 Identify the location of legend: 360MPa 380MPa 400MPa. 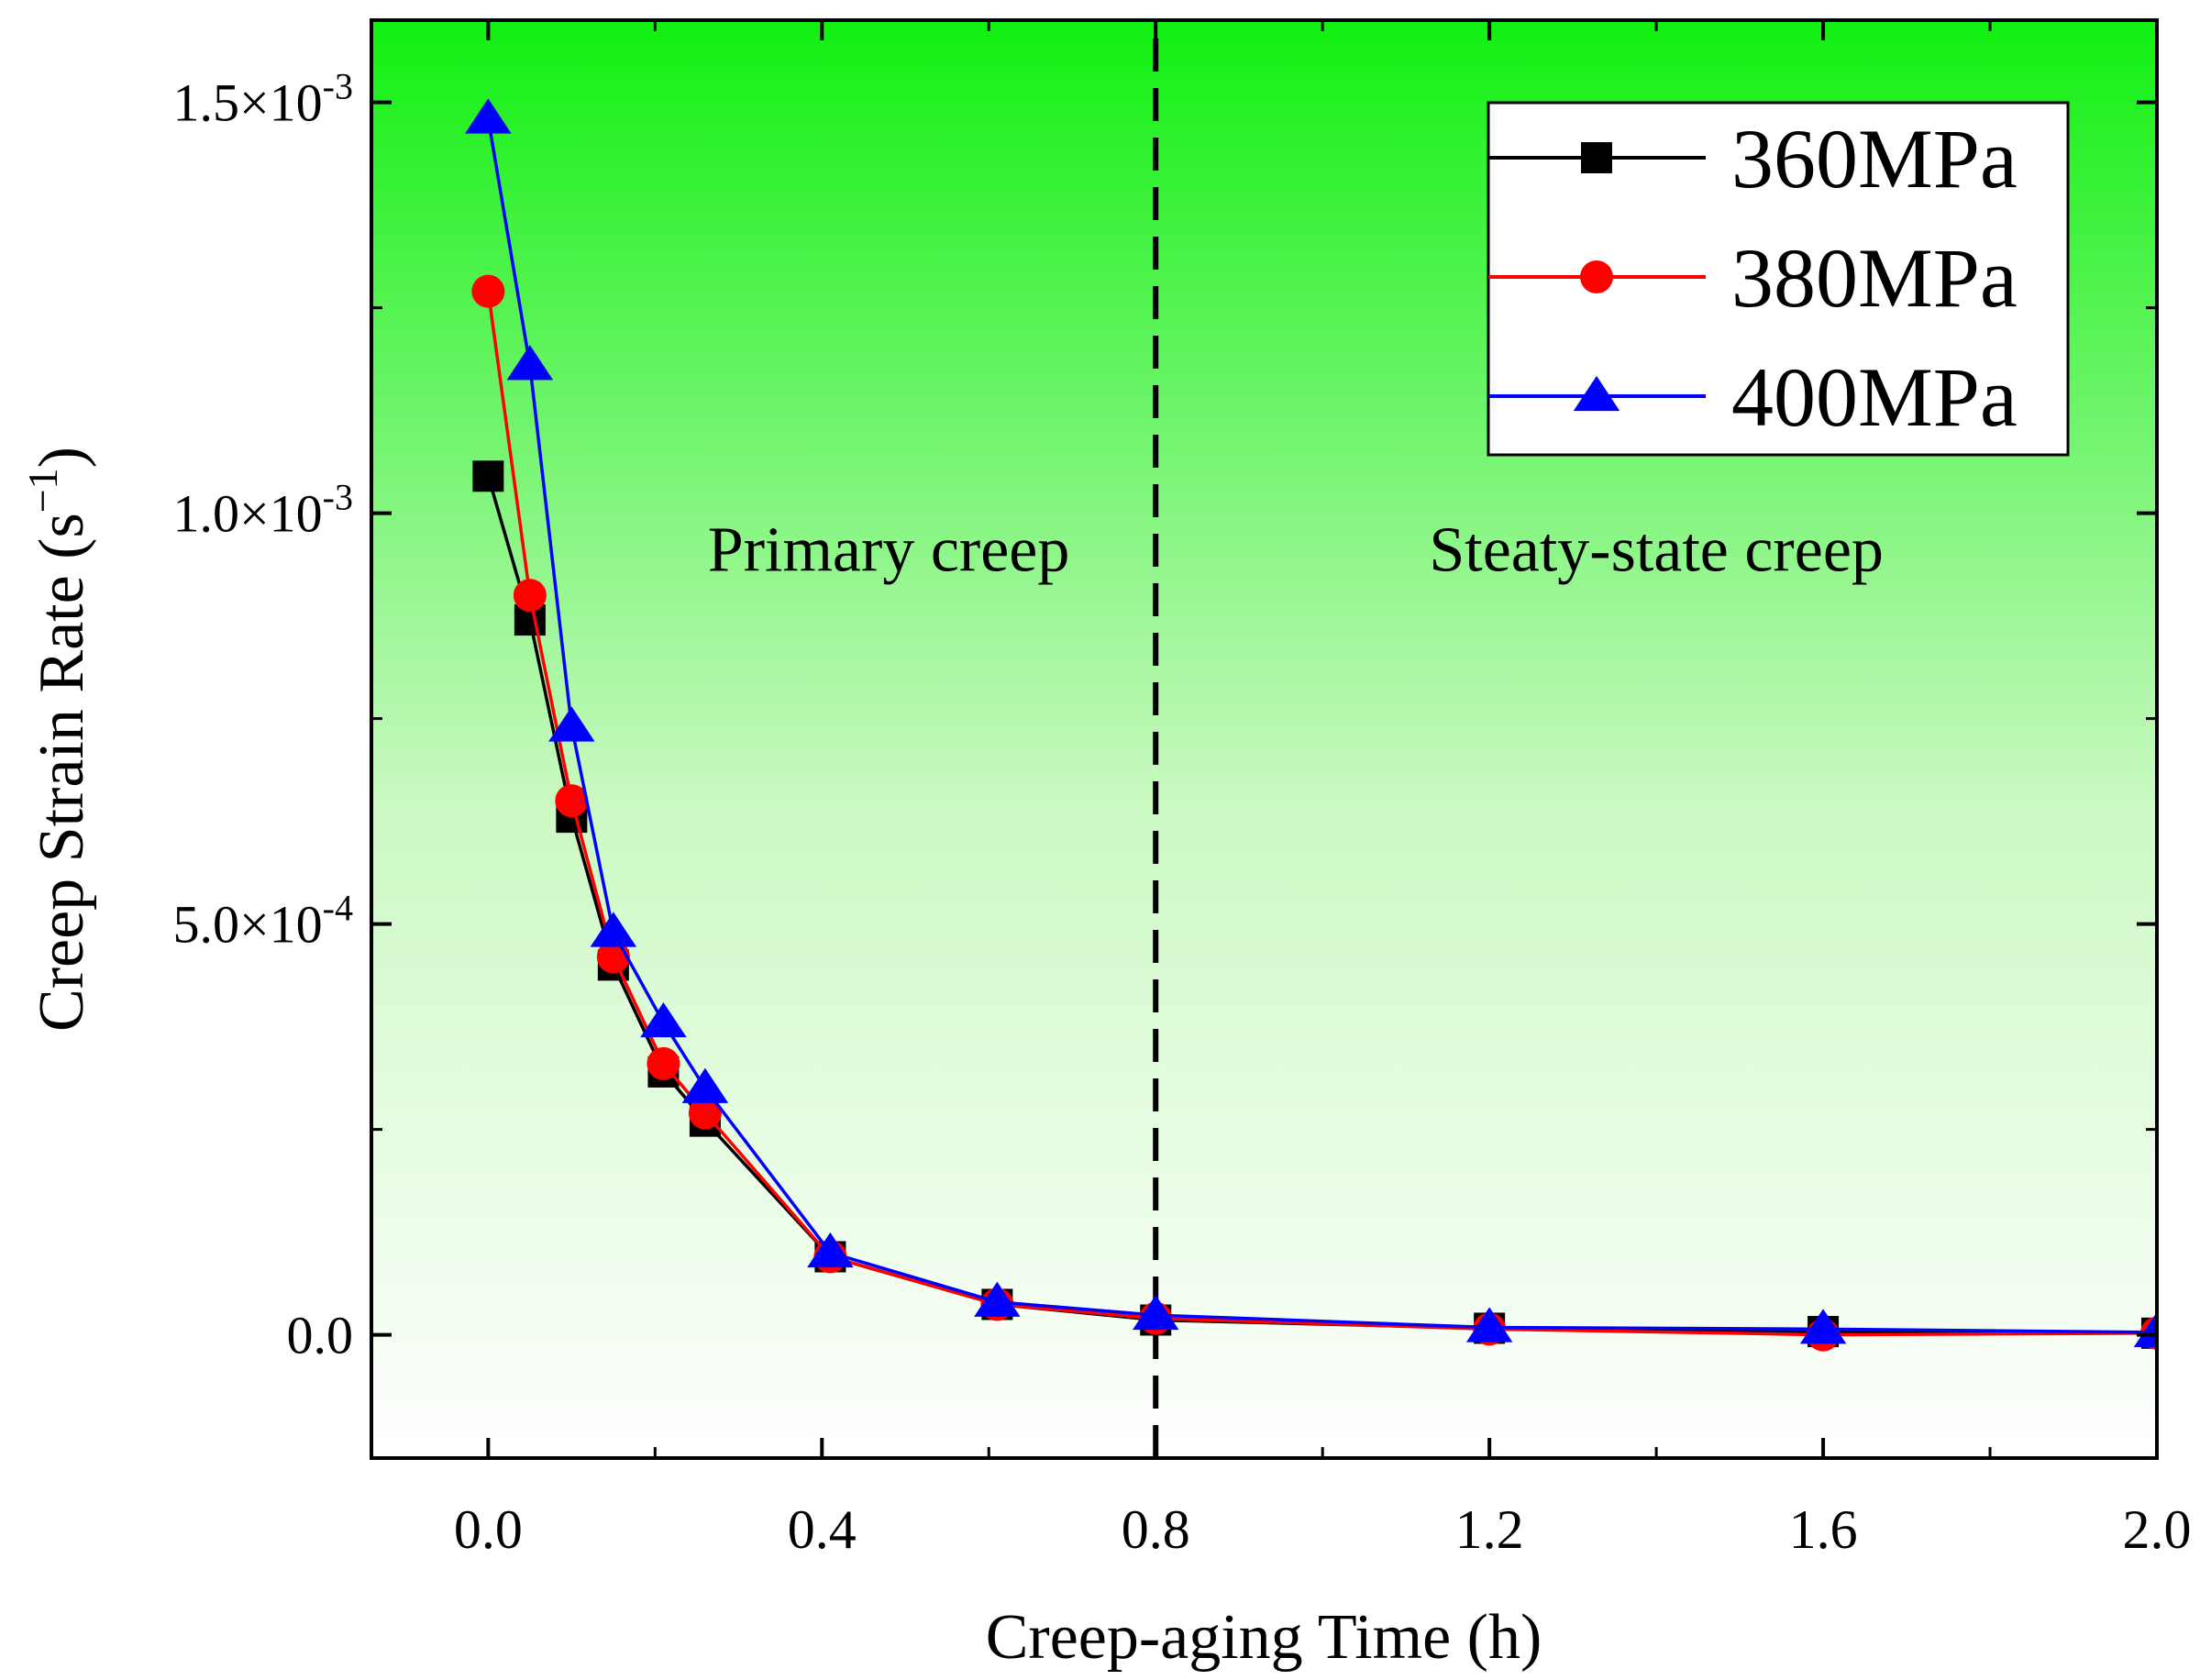
(1779, 279).